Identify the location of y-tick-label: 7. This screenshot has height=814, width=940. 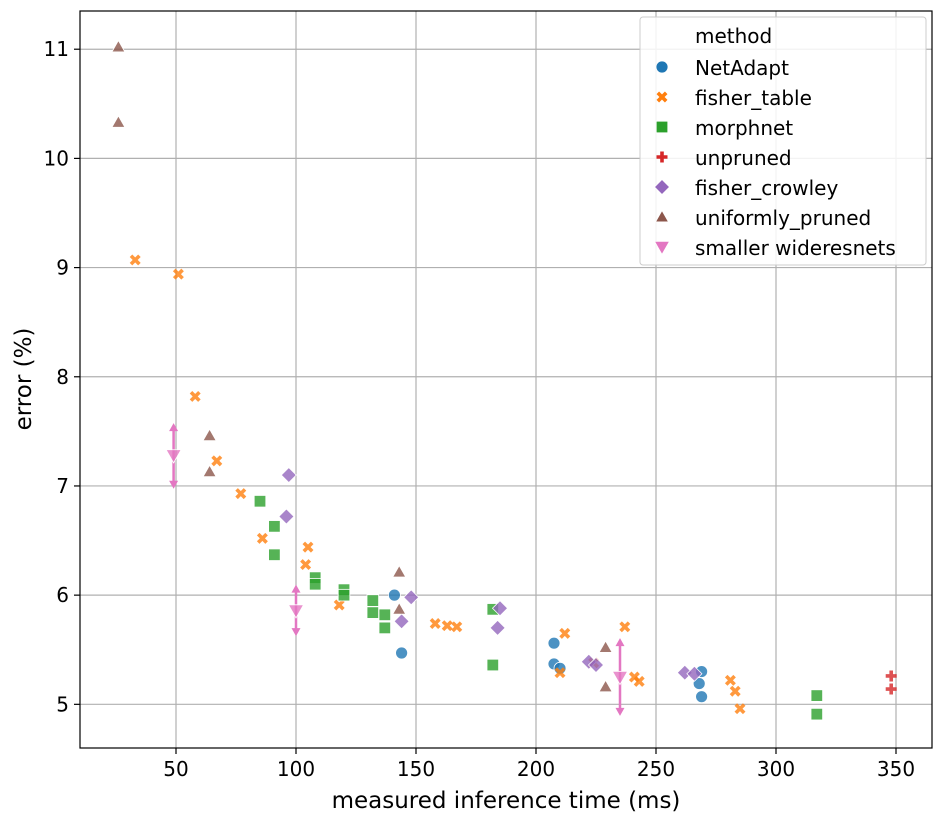
(62, 486).